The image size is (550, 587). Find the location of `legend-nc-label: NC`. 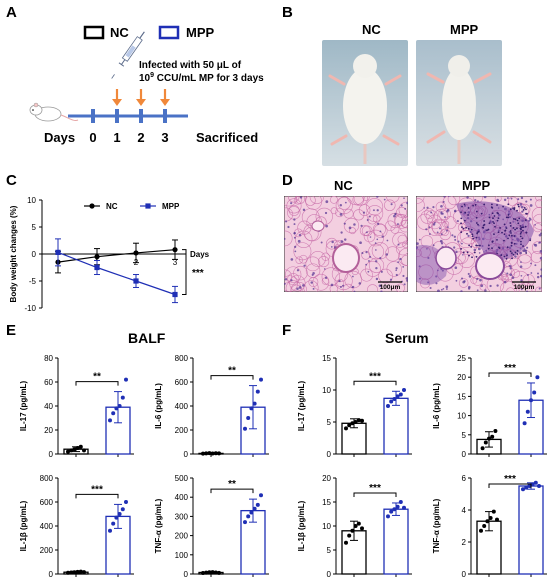

legend-nc-label: NC is located at coordinates (119, 32).